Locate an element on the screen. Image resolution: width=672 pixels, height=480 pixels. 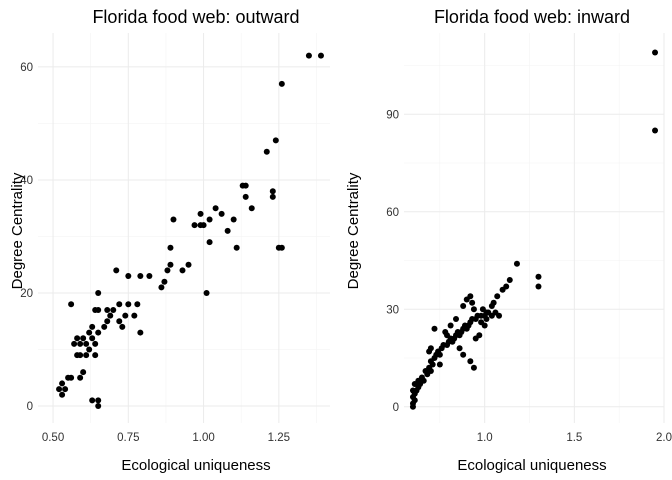
y-tick-label: 30 is located at coordinates (392, 310).